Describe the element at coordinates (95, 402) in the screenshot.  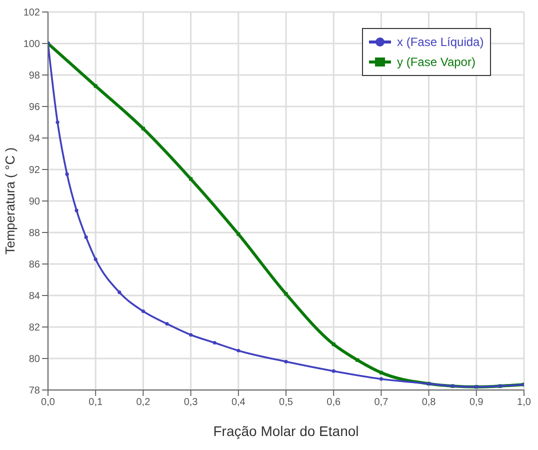
I see `x-tick-label: 0,1` at that location.